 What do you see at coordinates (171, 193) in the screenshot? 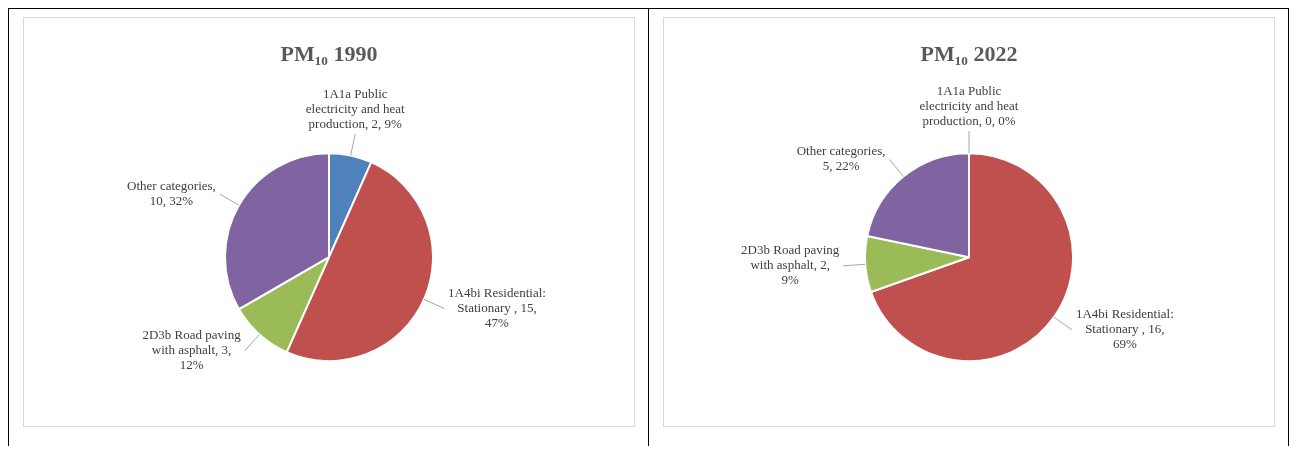
I see `slice-label: Other categories, 10, 32%` at bounding box center [171, 193].